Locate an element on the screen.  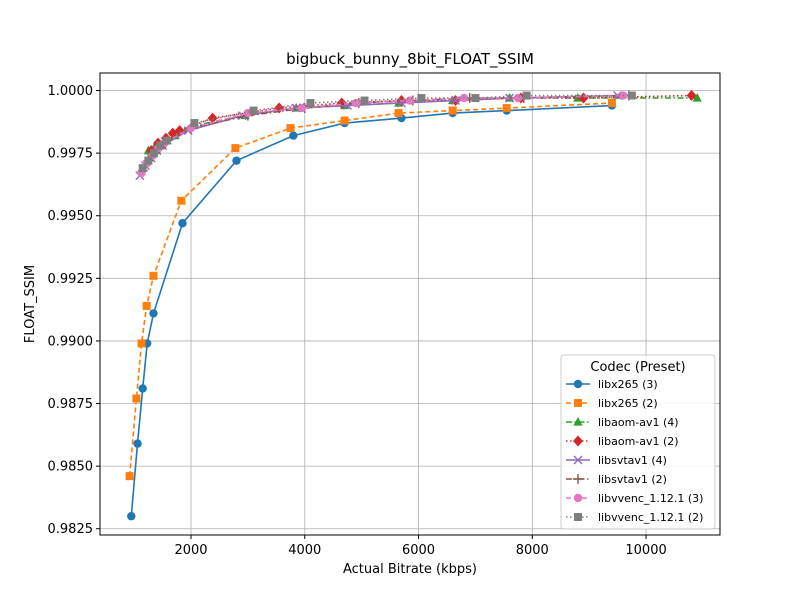
x-tick-label: 10000 is located at coordinates (645, 550).